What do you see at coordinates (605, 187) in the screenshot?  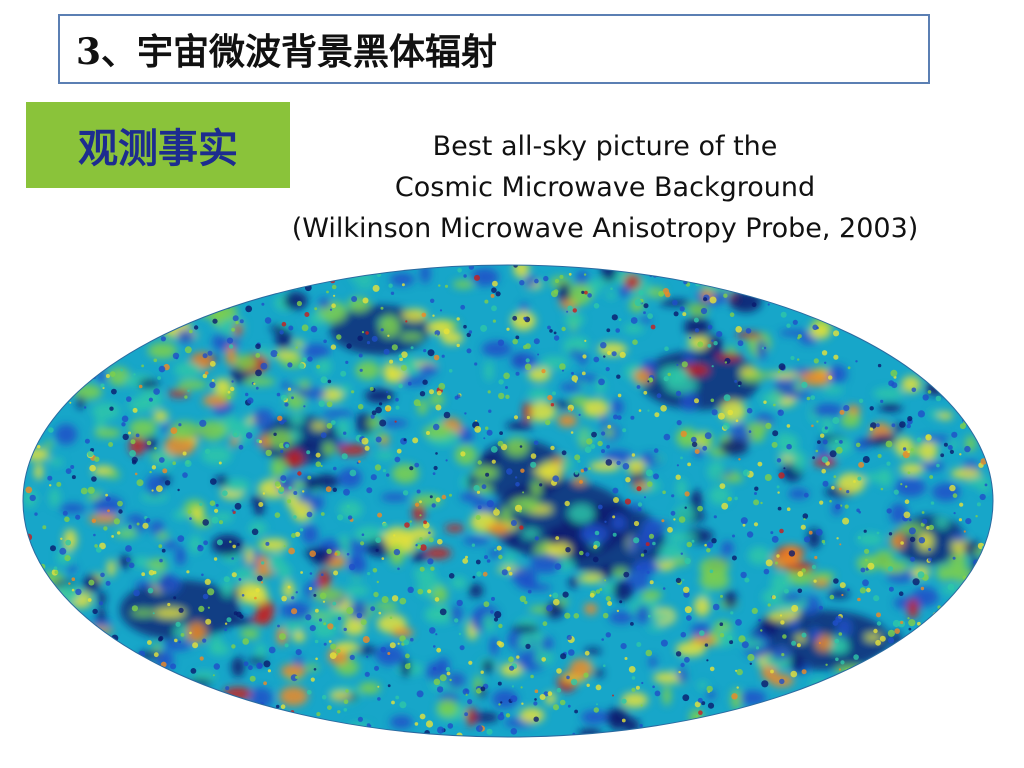 I see `caption-line-2: Cosmic Microwave Background` at bounding box center [605, 187].